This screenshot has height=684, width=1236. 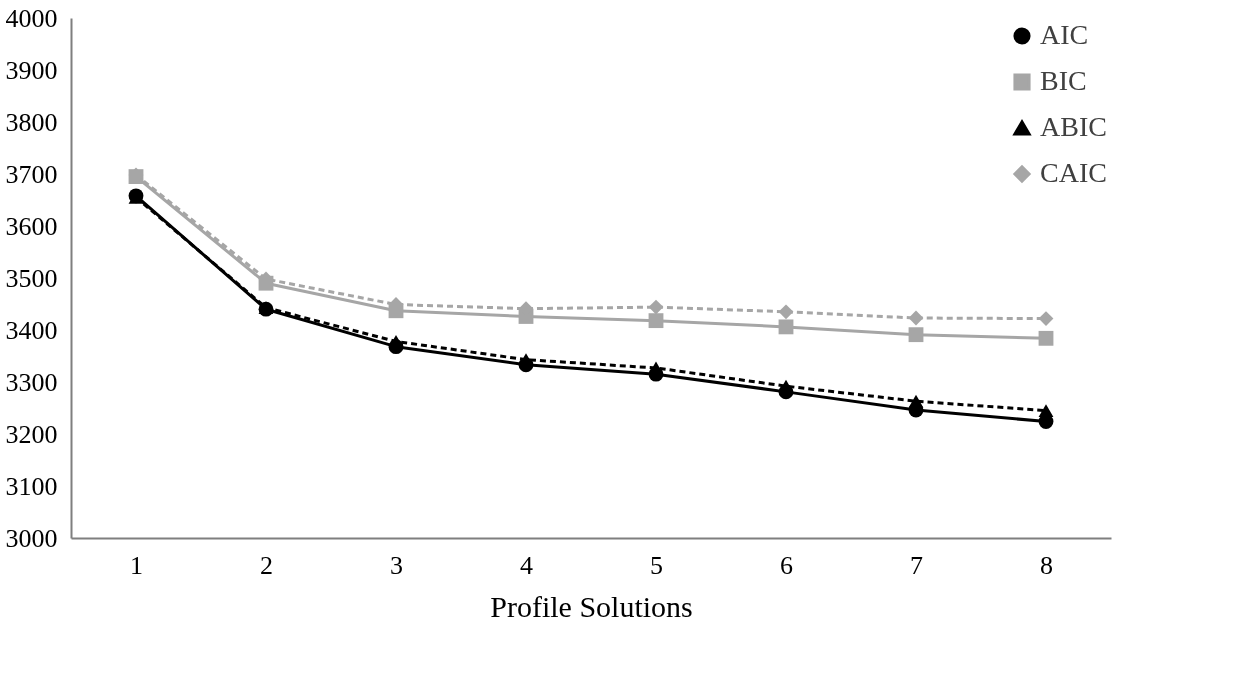 I want to click on legend-label: BIC, so click(x=1063, y=80).